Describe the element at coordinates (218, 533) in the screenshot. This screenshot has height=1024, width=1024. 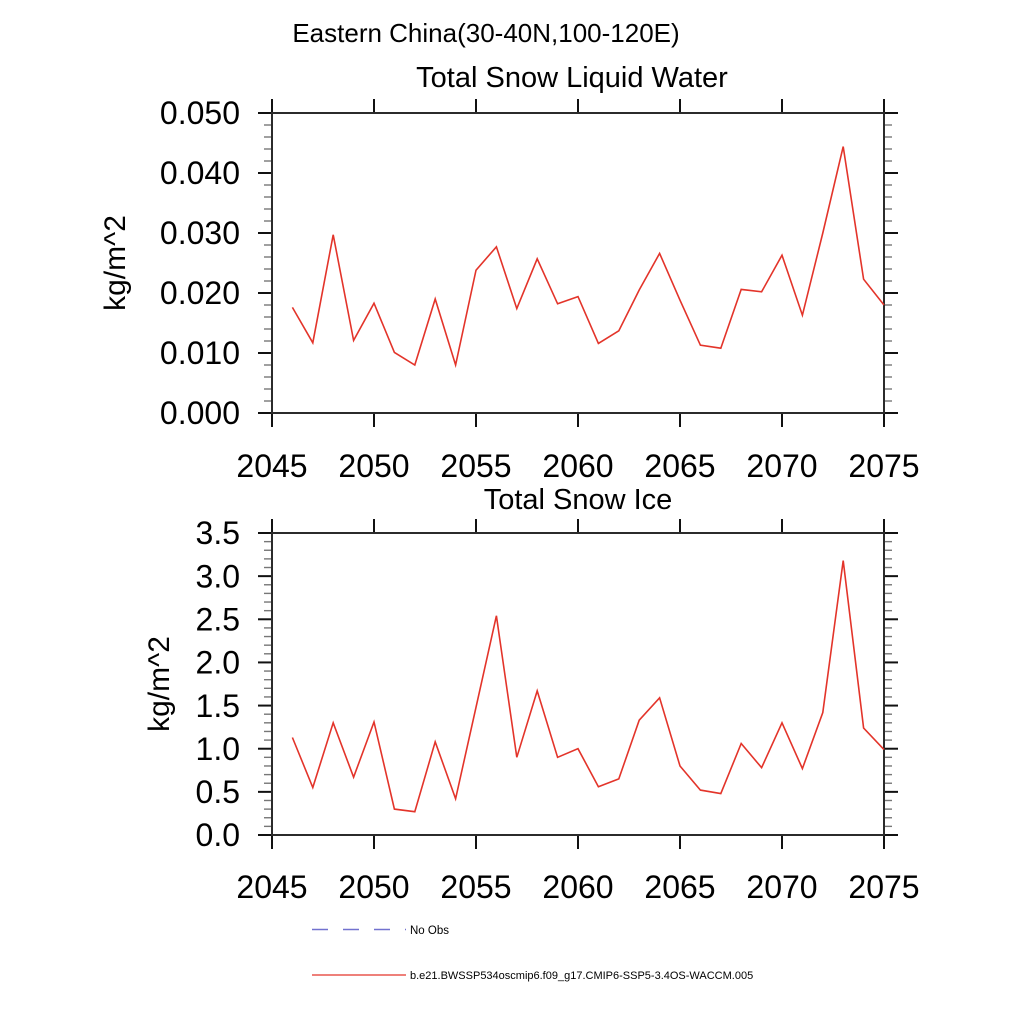
I see `y-tick-label: 3.5` at that location.